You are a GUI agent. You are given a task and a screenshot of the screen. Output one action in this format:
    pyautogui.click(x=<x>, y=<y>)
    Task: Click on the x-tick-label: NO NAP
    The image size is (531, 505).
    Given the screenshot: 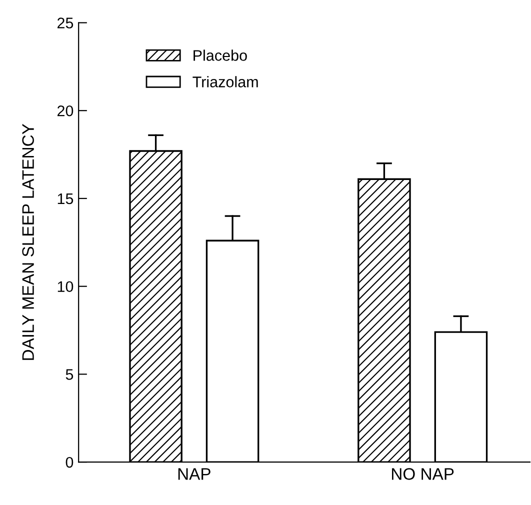 What is the action you would take?
    pyautogui.click(x=423, y=474)
    